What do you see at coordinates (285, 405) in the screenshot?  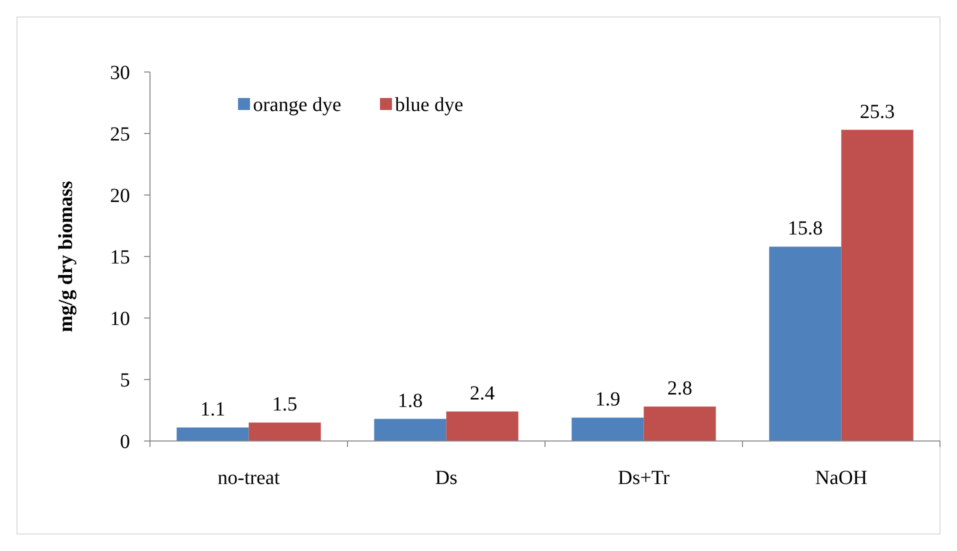 I see `data-label: 1.5` at bounding box center [285, 405].